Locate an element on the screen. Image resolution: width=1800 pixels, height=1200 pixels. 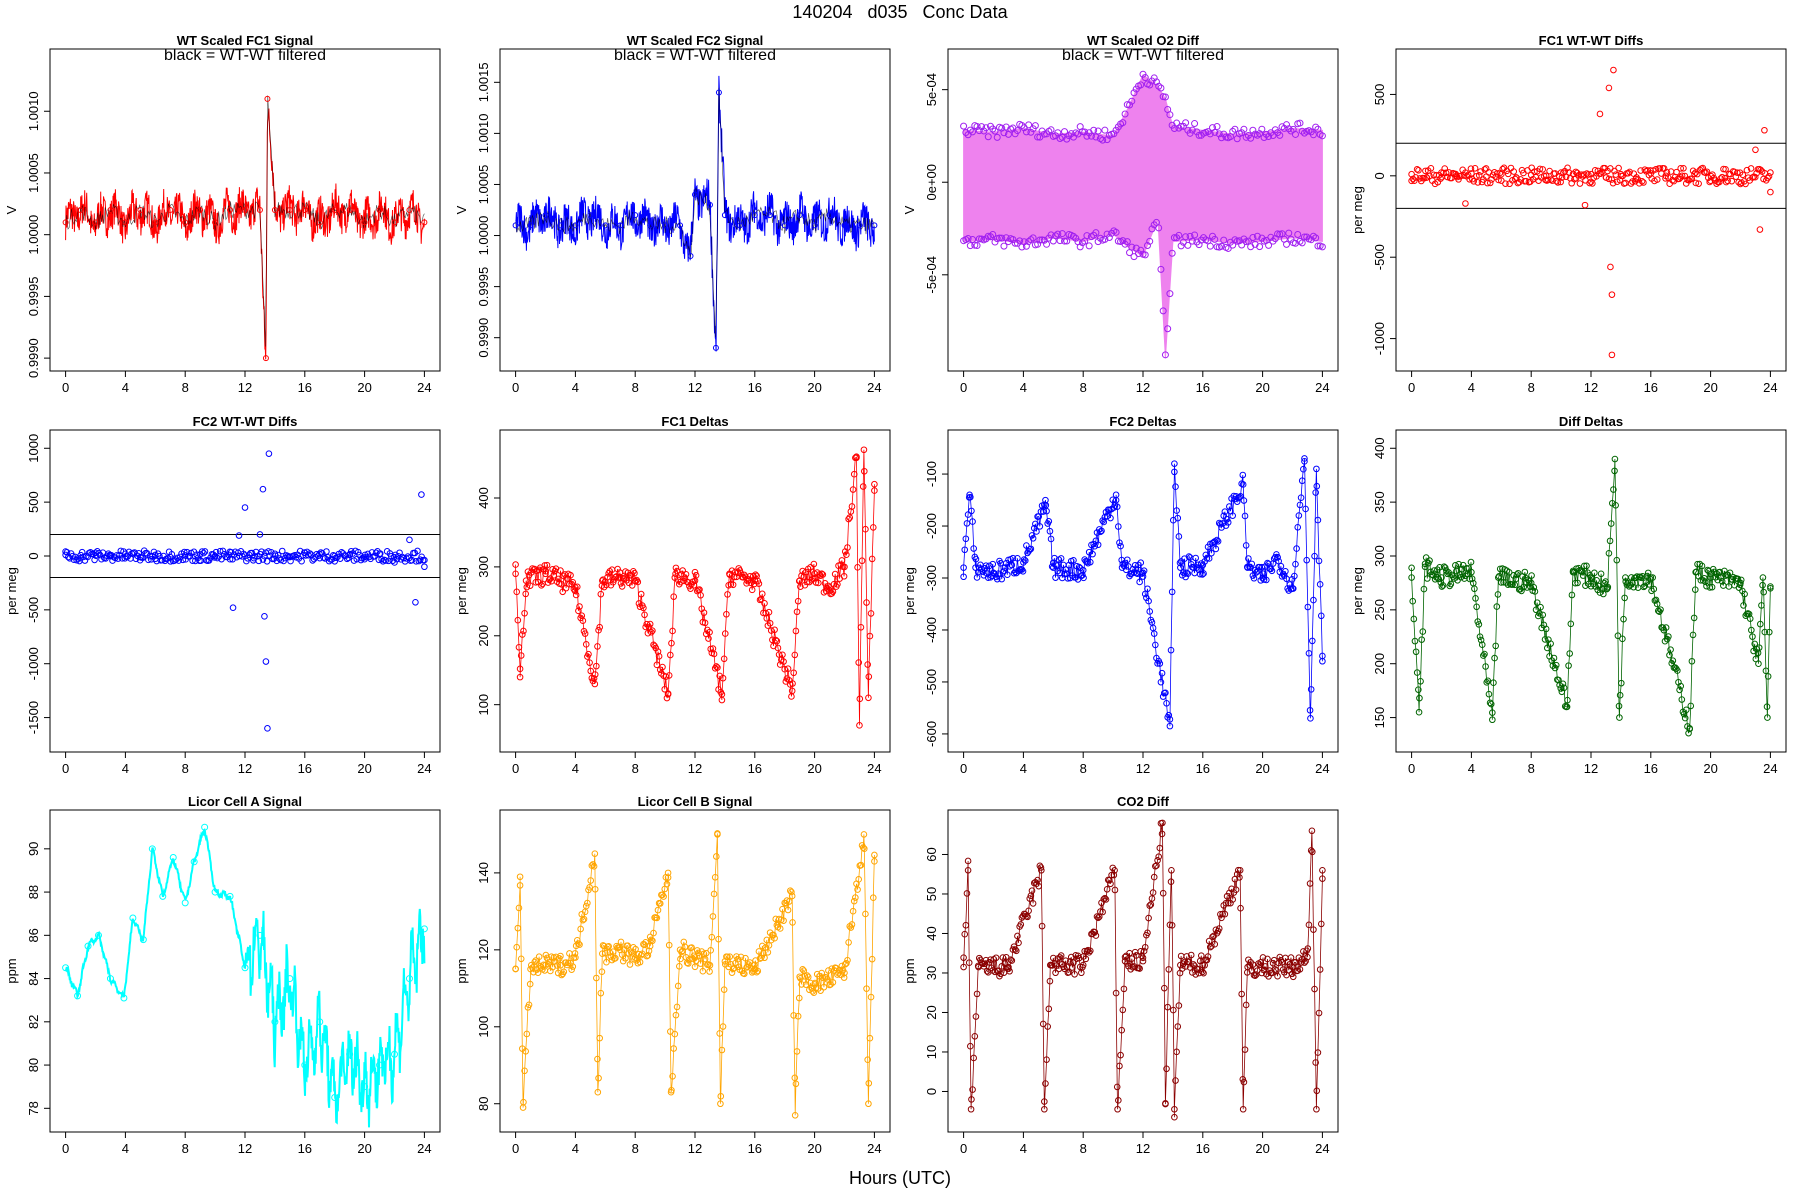
x-tick-label: 8 is located at coordinates (1531, 387).